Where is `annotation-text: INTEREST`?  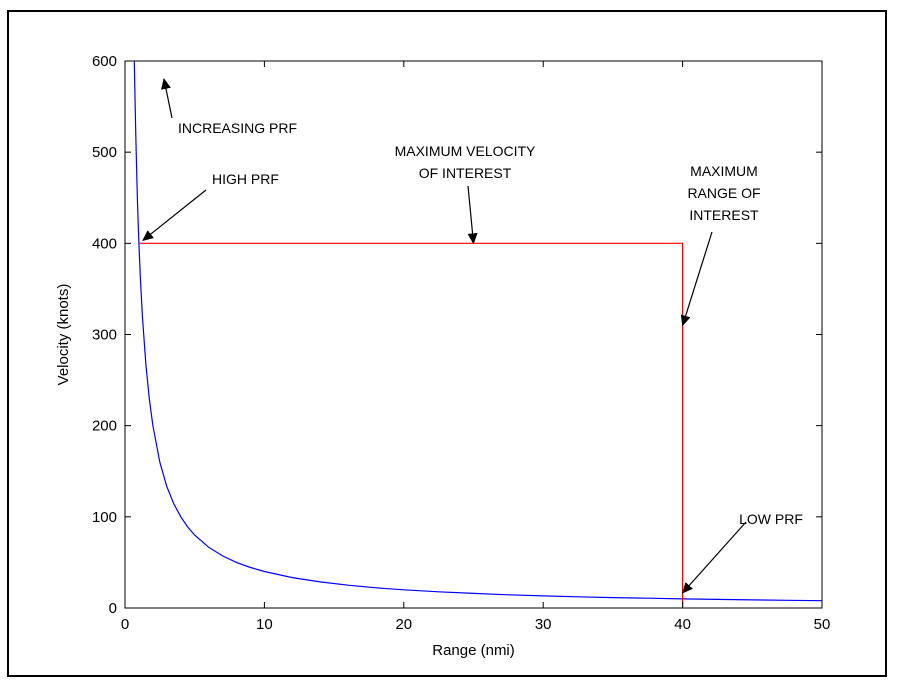 annotation-text: INTEREST is located at coordinates (724, 215).